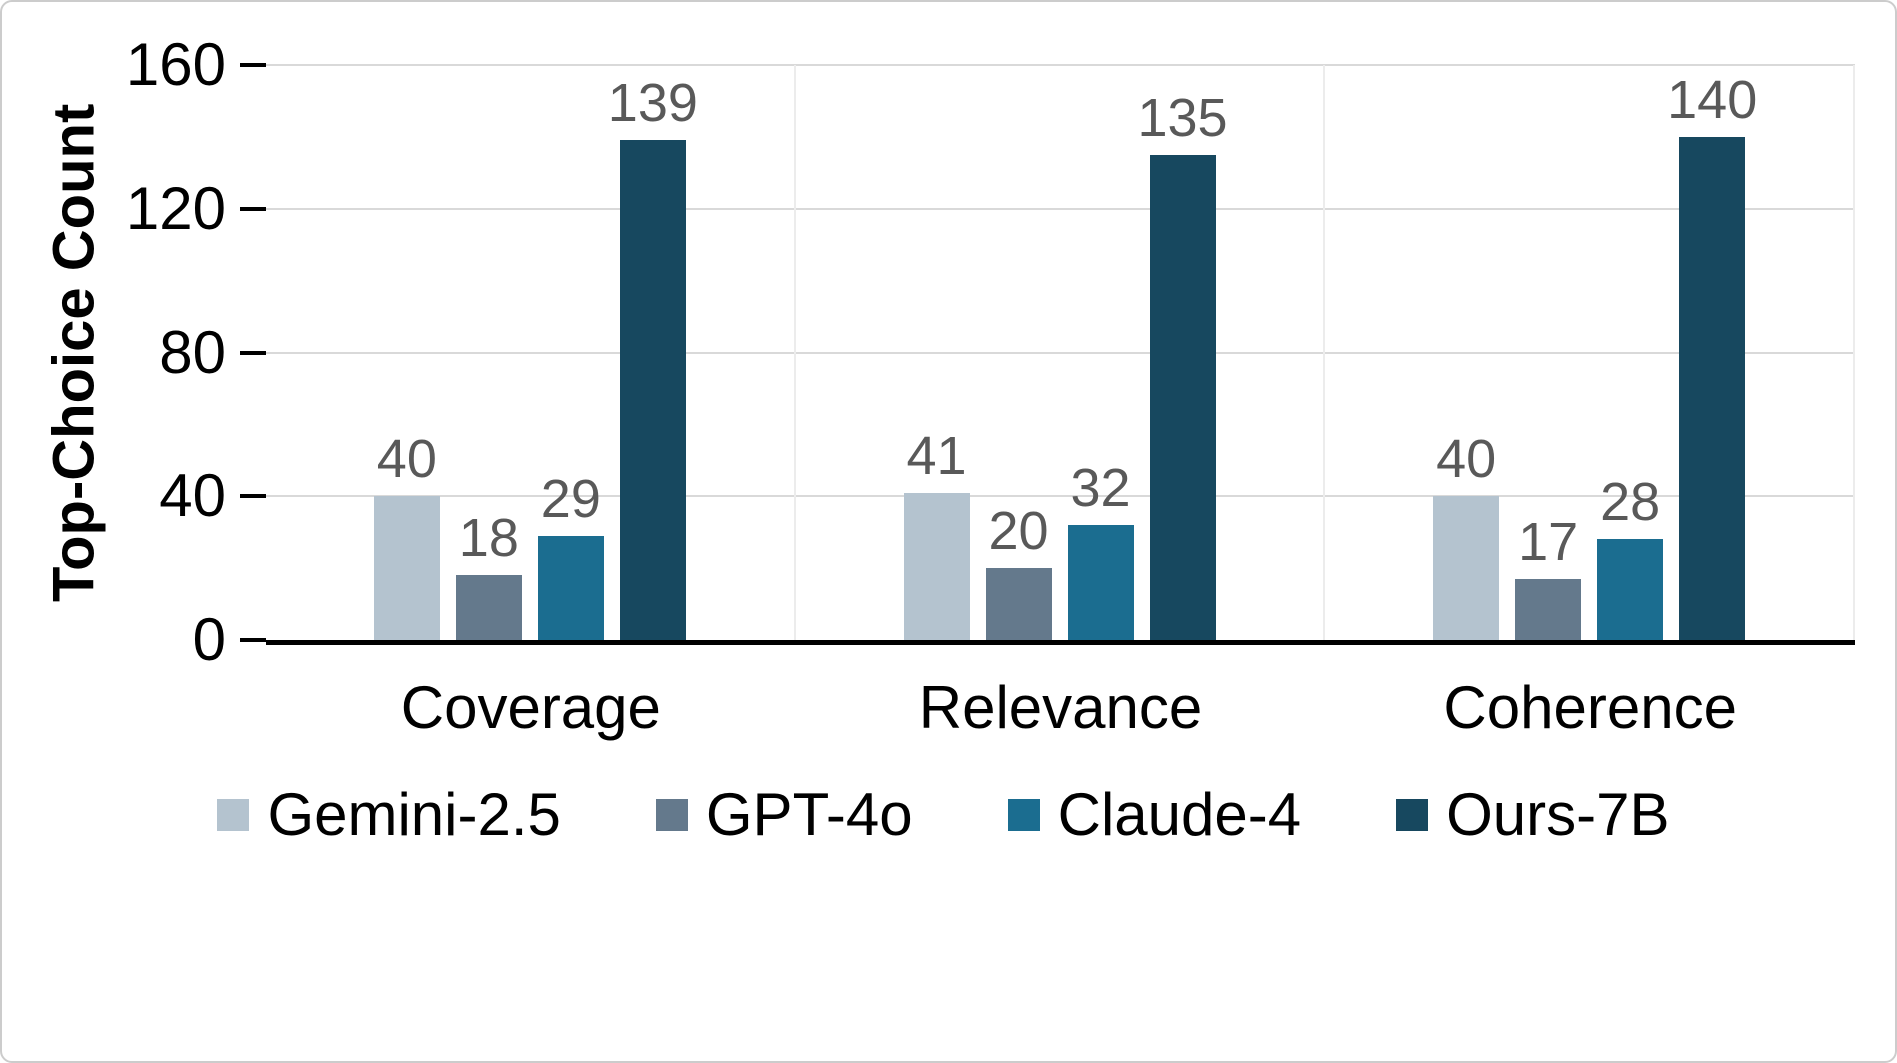  I want to click on bar-value-label: 32, so click(1100, 488).